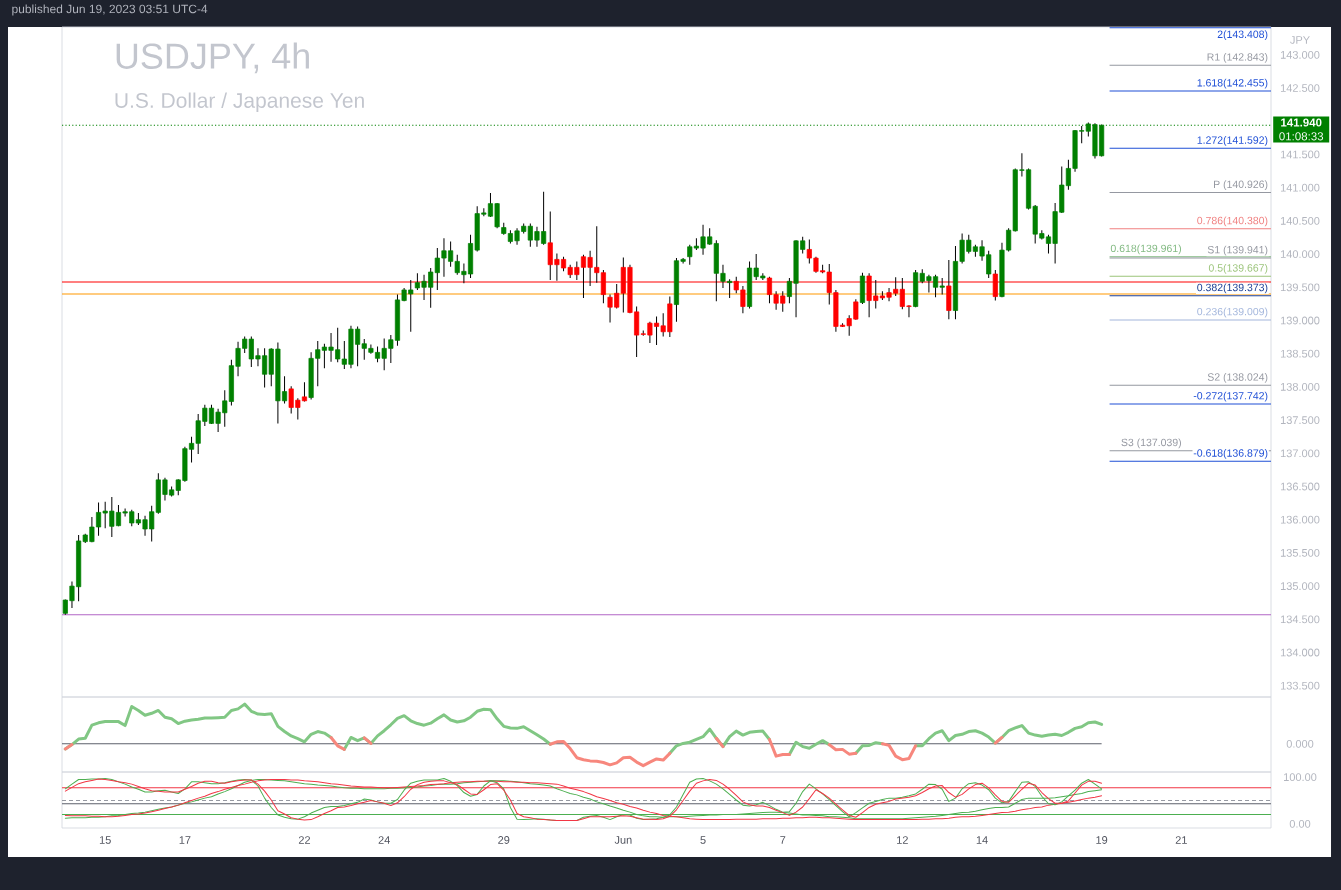  Describe the element at coordinates (304, 840) in the screenshot. I see `x-tick-label: 22` at that location.